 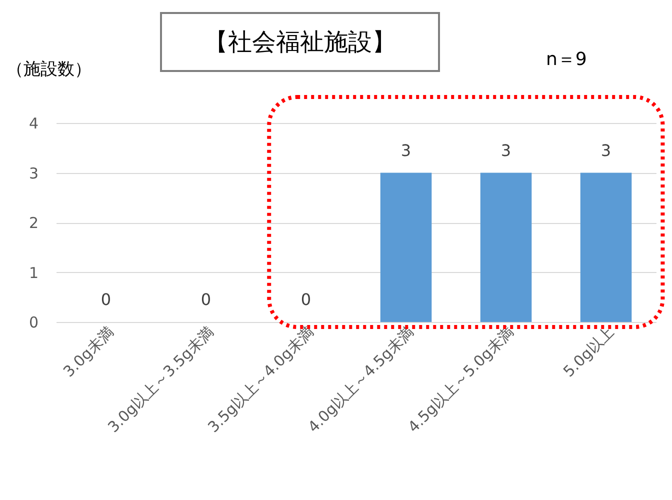 I want to click on y-tick-label: 3, so click(x=33, y=173).